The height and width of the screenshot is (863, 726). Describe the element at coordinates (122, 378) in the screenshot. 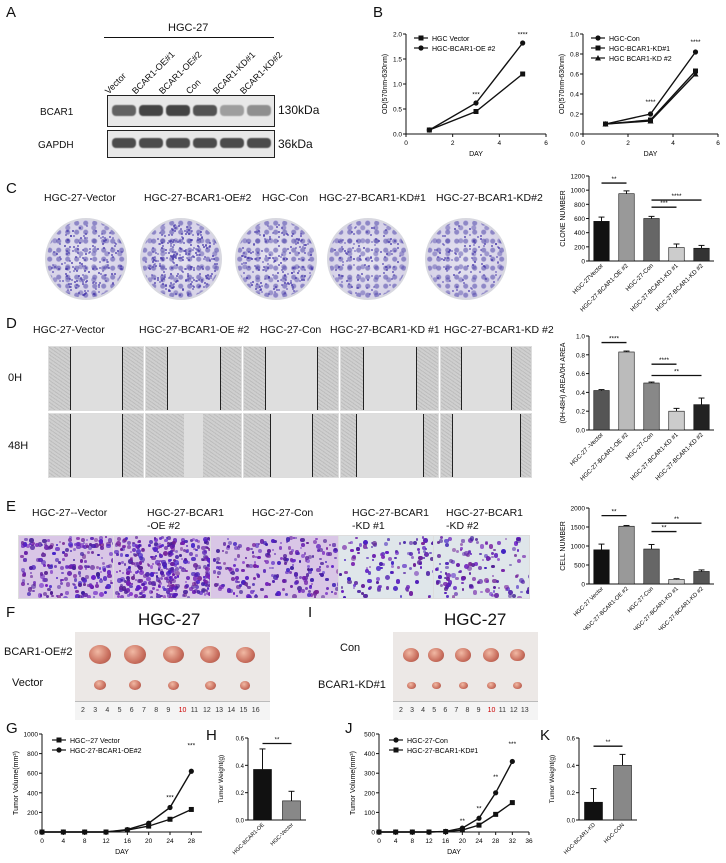

I see `wound-edge-right` at that location.